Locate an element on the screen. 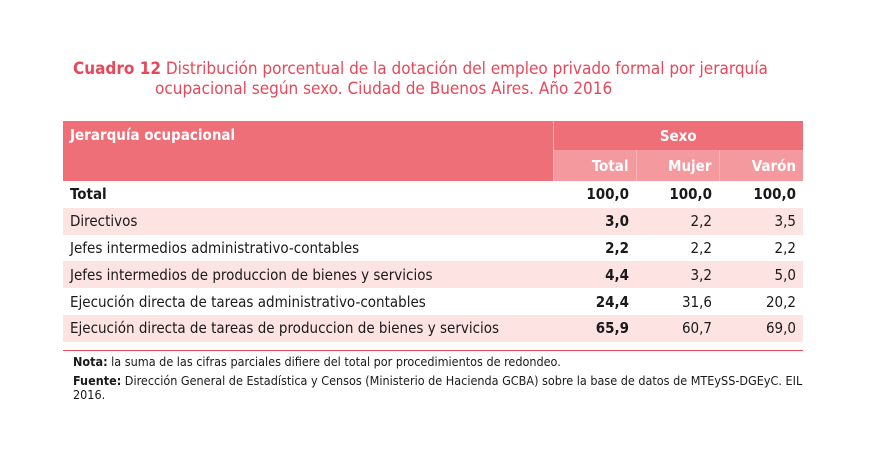 The width and height of the screenshot is (870, 465). cell-varon: 20,2 is located at coordinates (780, 301).